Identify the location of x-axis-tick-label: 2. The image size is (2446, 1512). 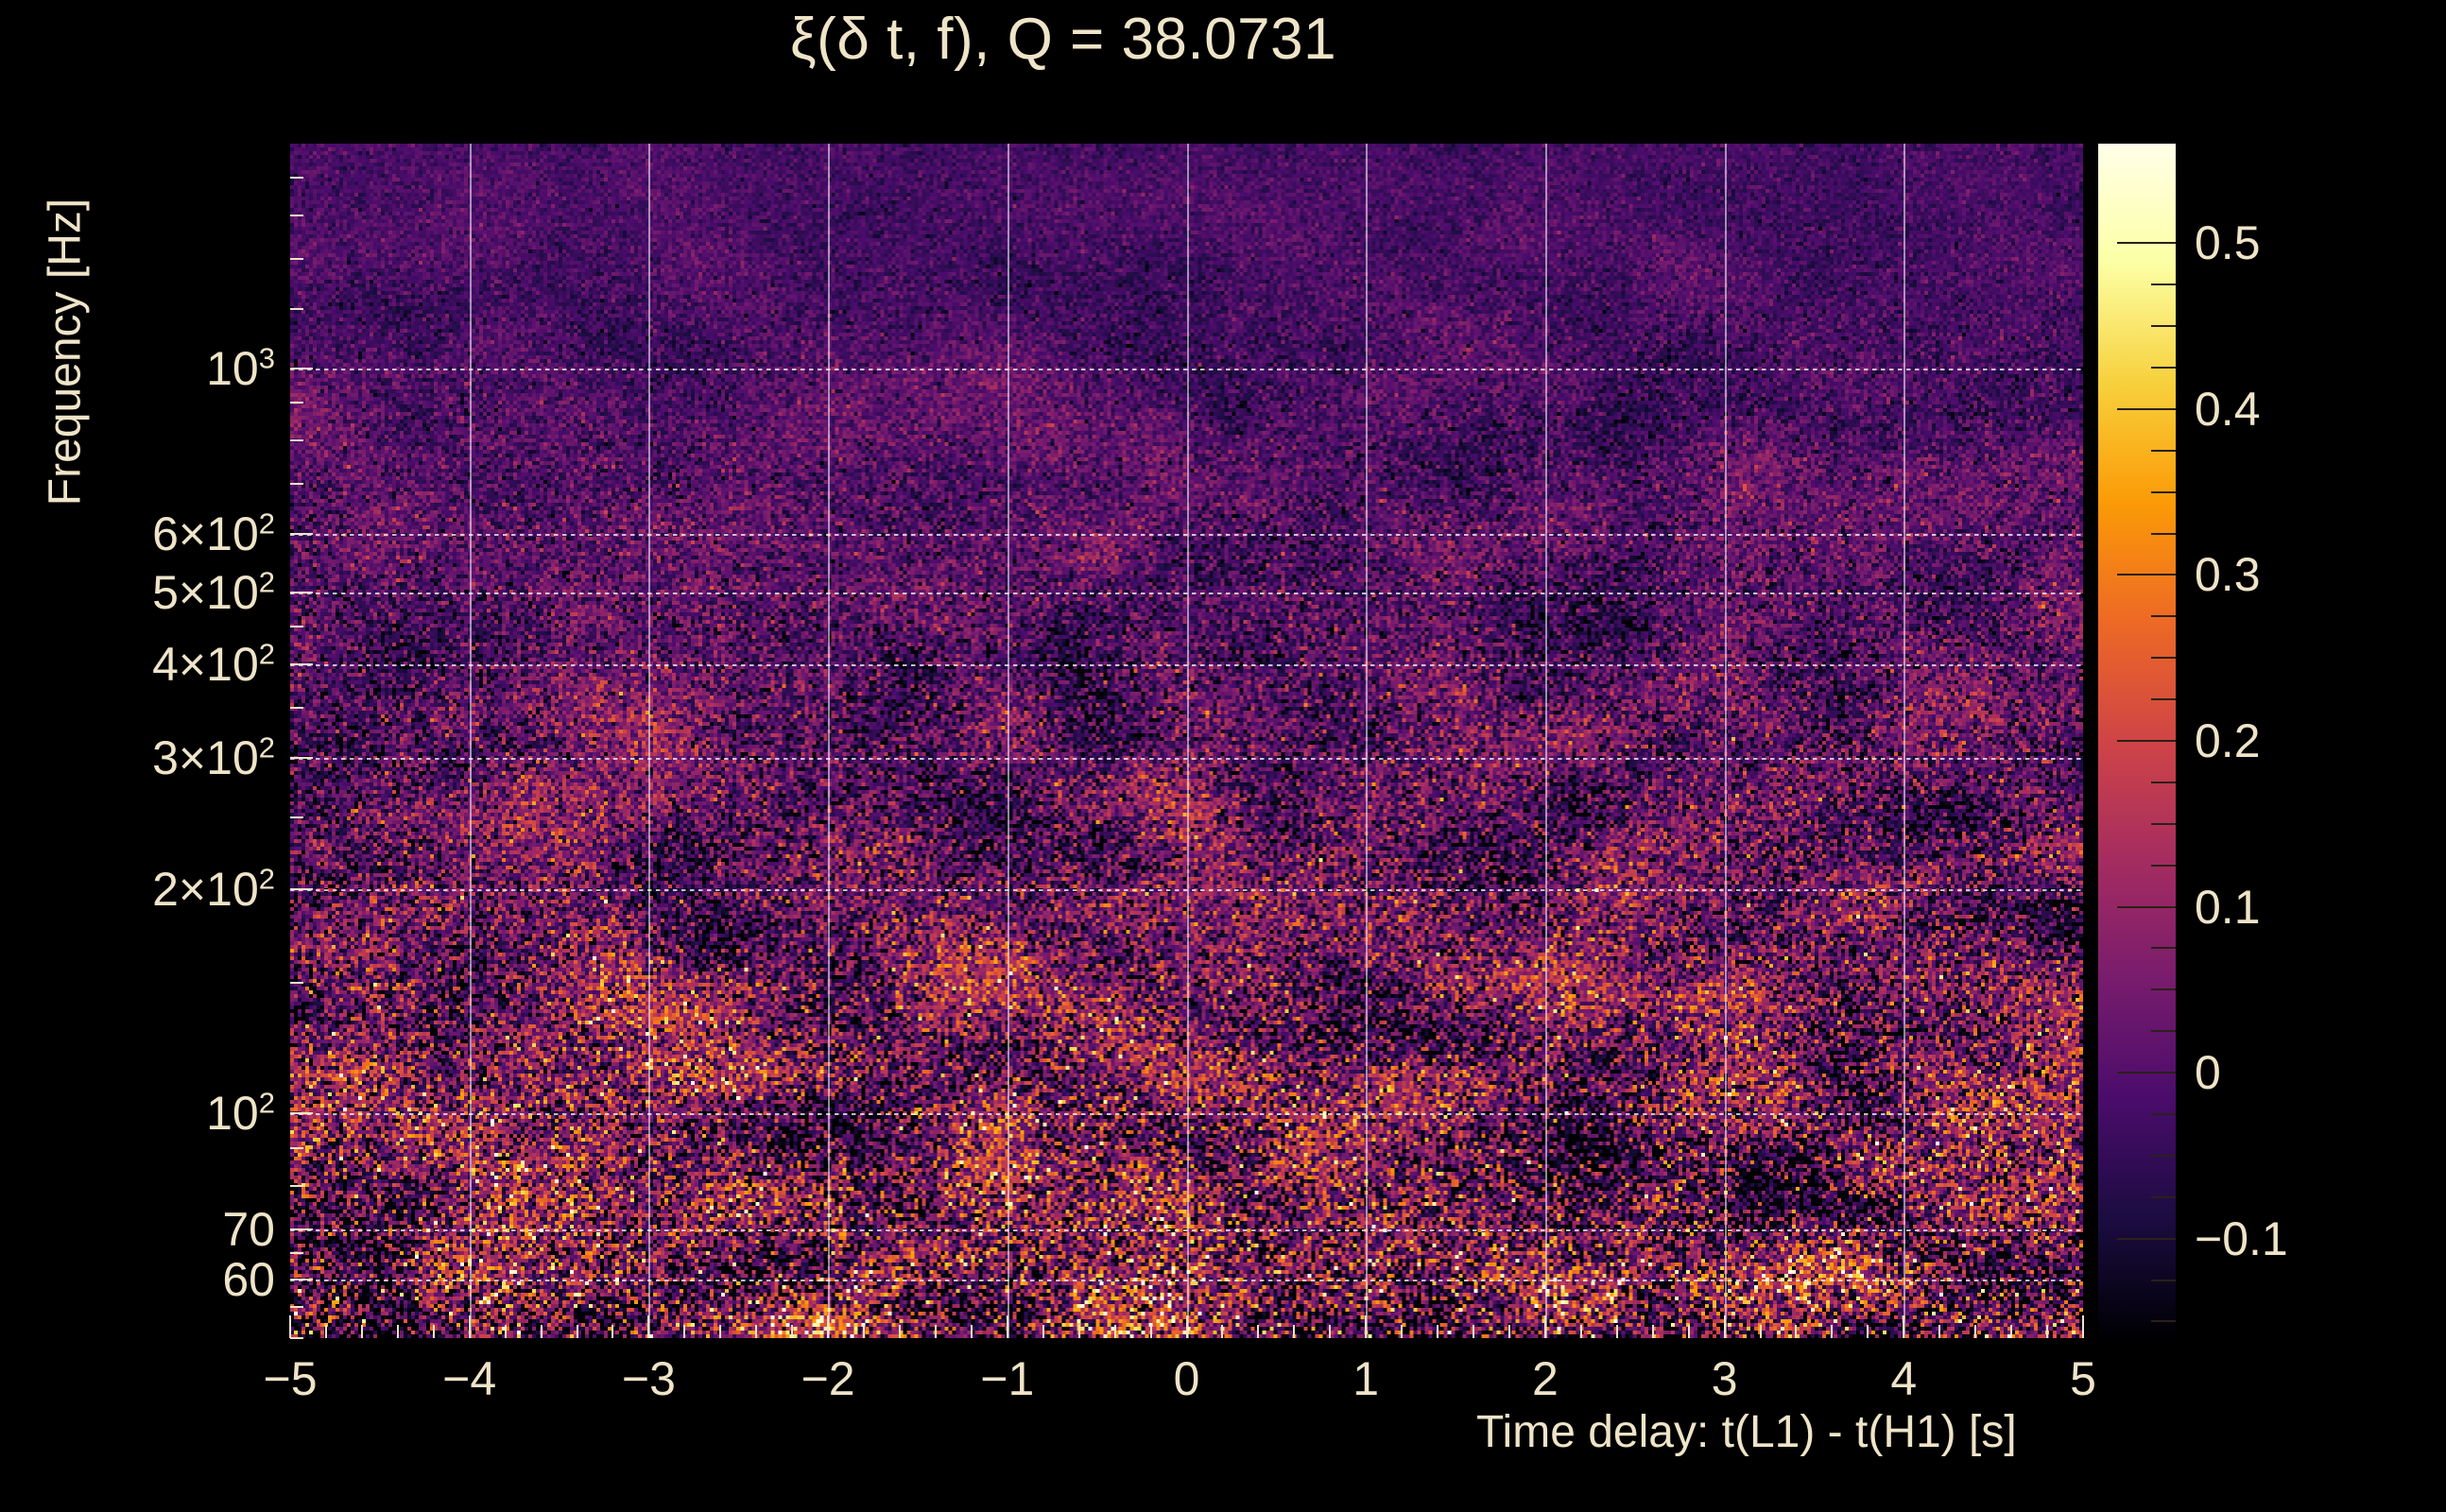
(1545, 1378).